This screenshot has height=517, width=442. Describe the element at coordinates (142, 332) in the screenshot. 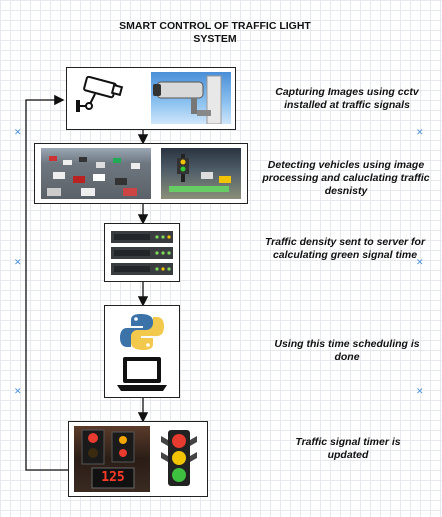

I see `python-logo-icon` at that location.